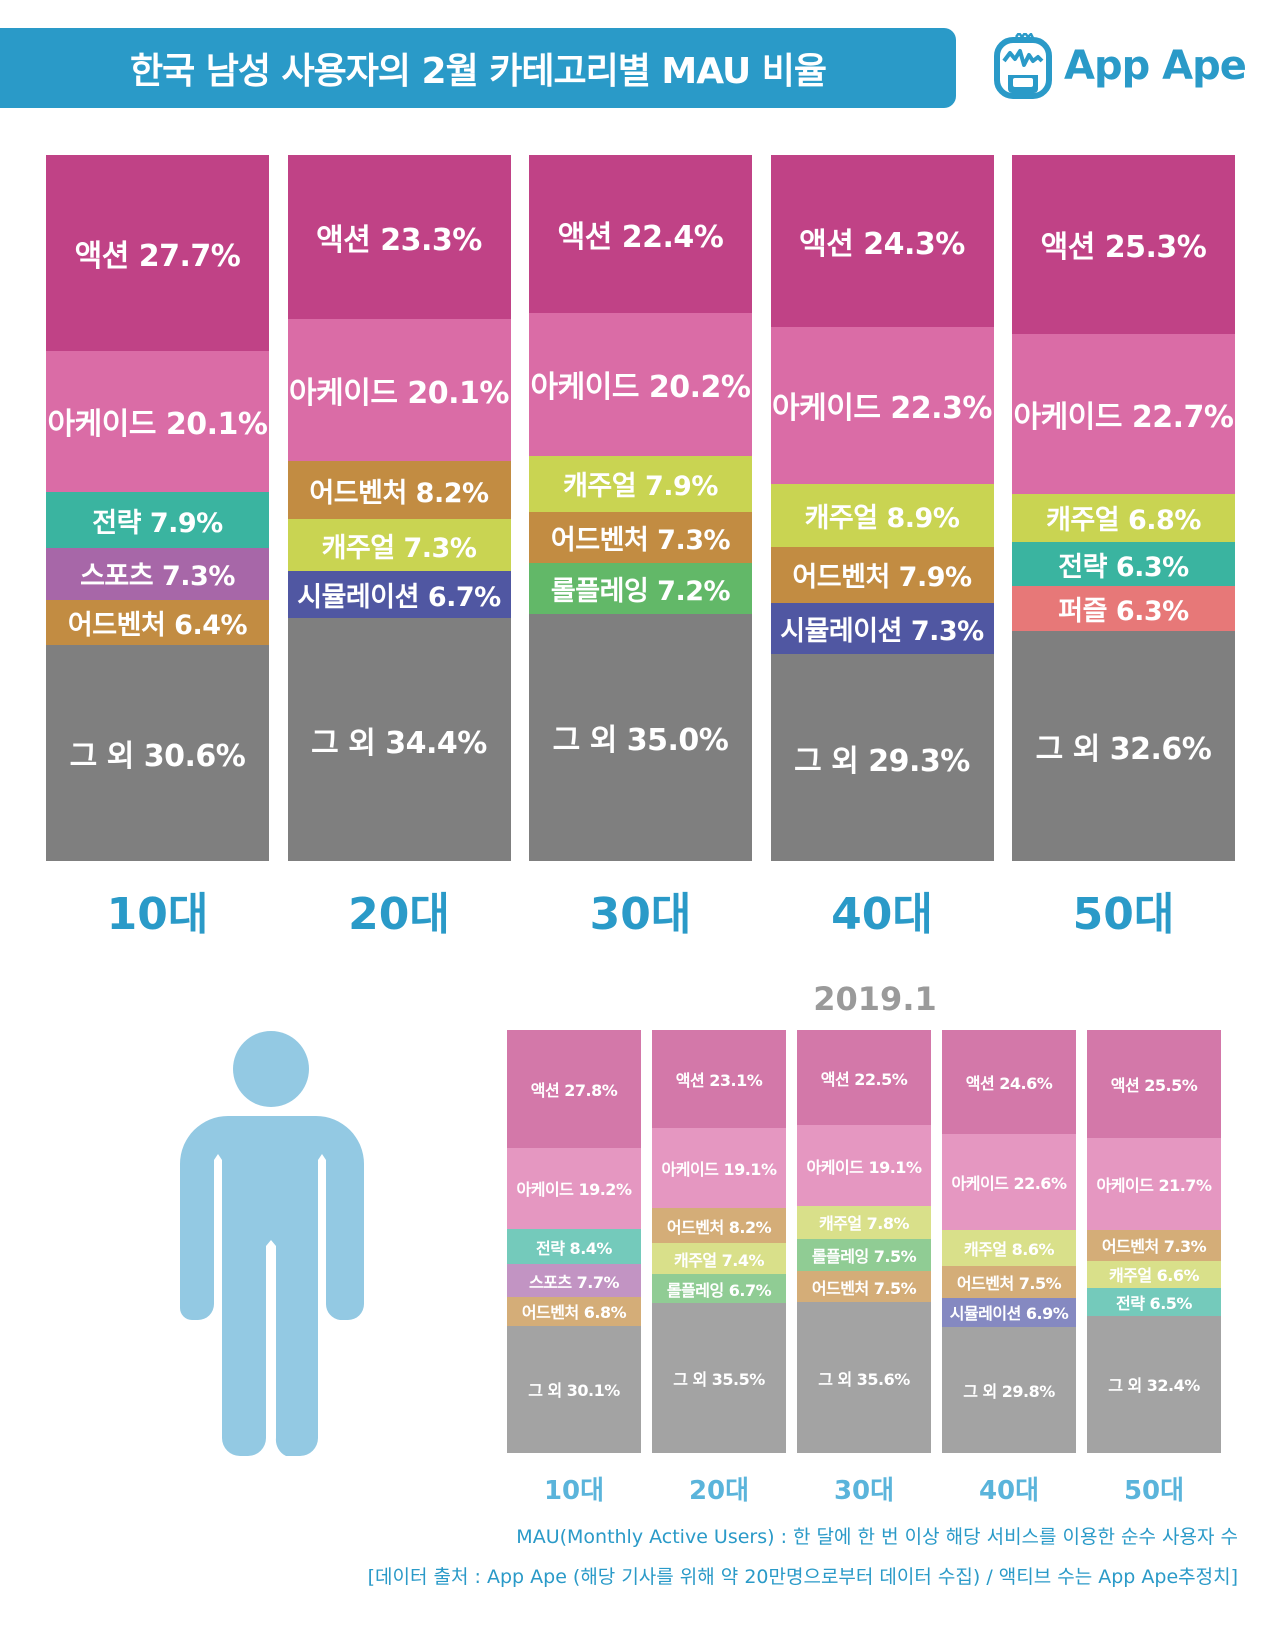 This screenshot has width=1280, height=1632. I want to click on bar-segment: 시뮬레이션 6.7%, so click(399, 594).